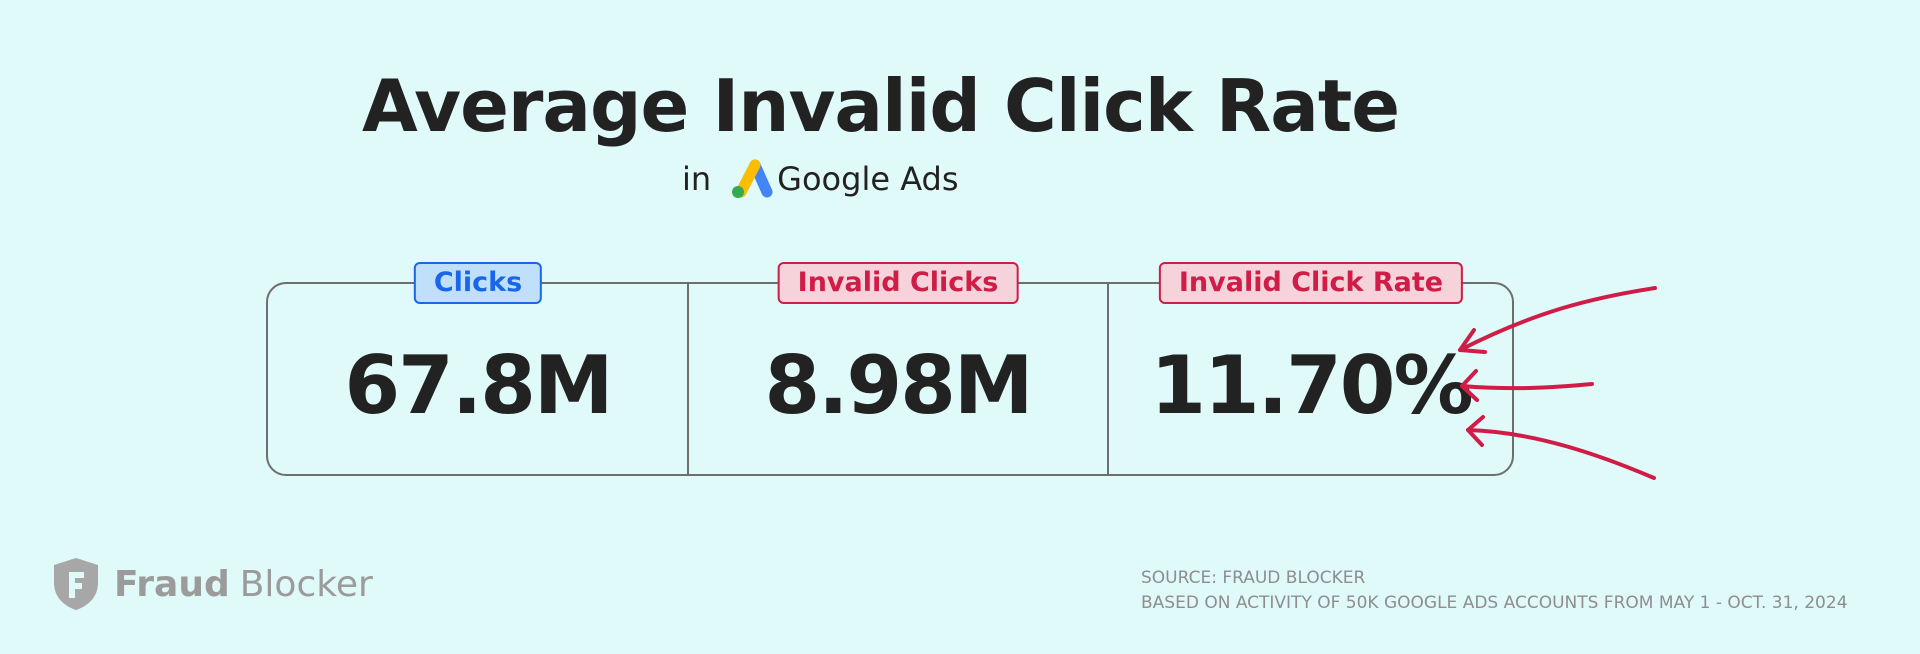 This screenshot has width=1920, height=654. I want to click on stat-invalid-clicks: Invalid Clicks 8.98M, so click(898, 368).